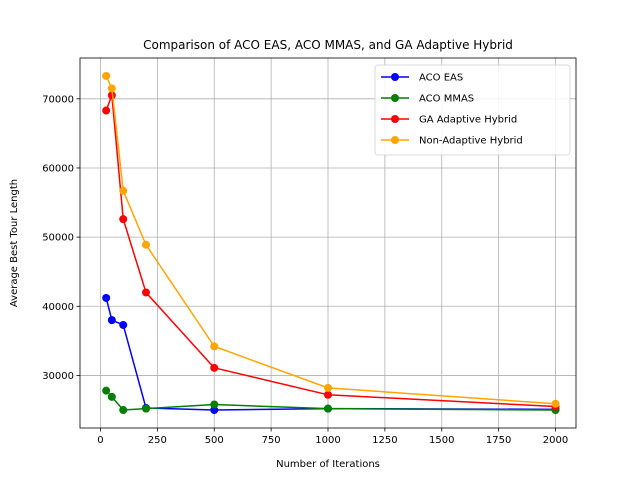  Describe the element at coordinates (14, 243) in the screenshot. I see `y-axis-title: Average Best Tour Length` at that location.